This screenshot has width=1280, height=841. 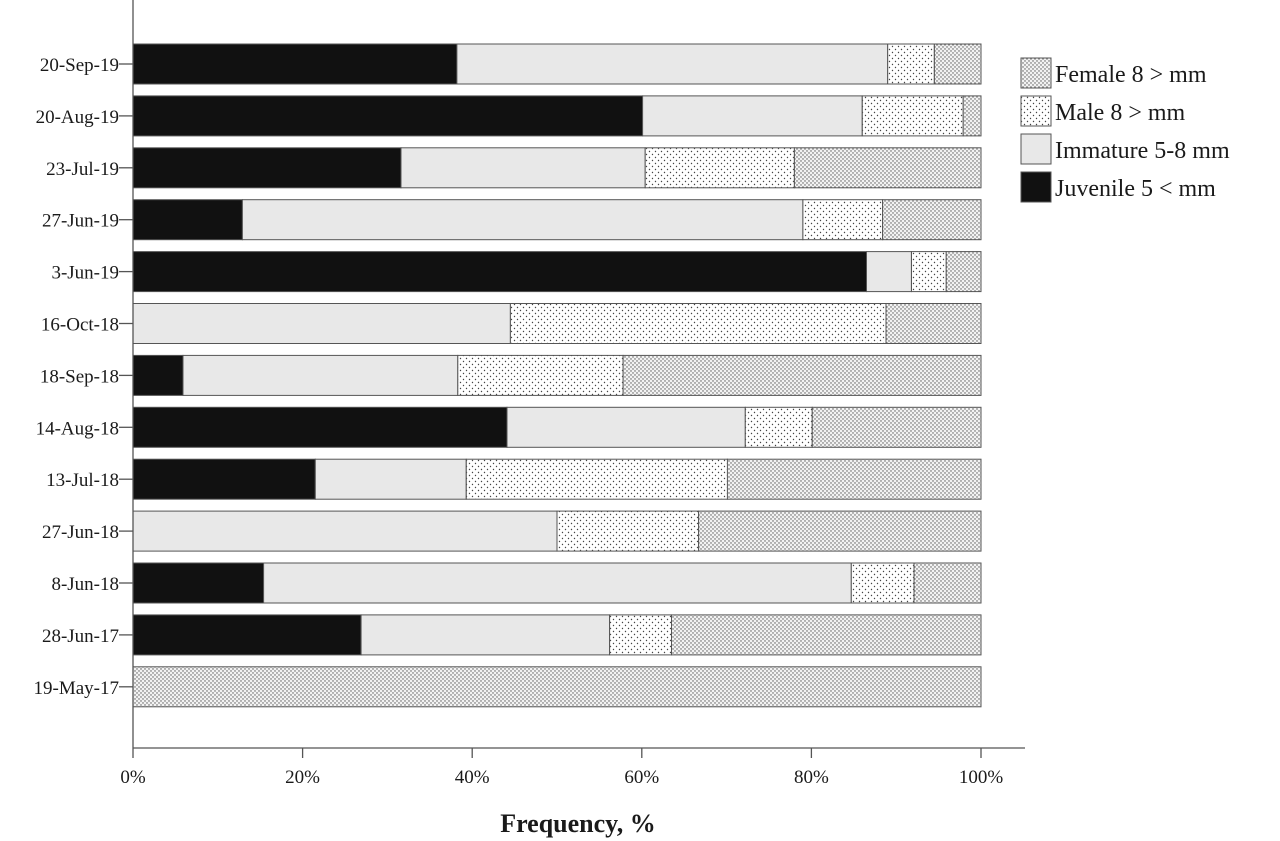 I want to click on bar-segment-20-aug-19-male-8-mm, so click(x=912, y=116).